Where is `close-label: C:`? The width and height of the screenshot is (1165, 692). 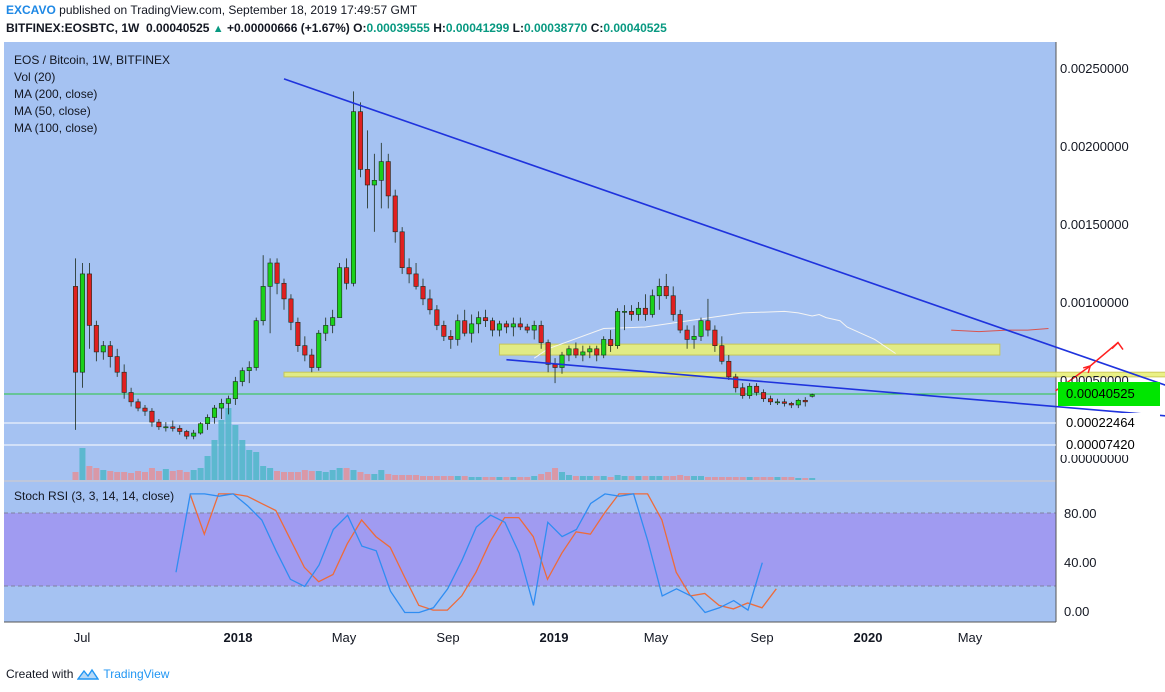
close-label: C: is located at coordinates (597, 28).